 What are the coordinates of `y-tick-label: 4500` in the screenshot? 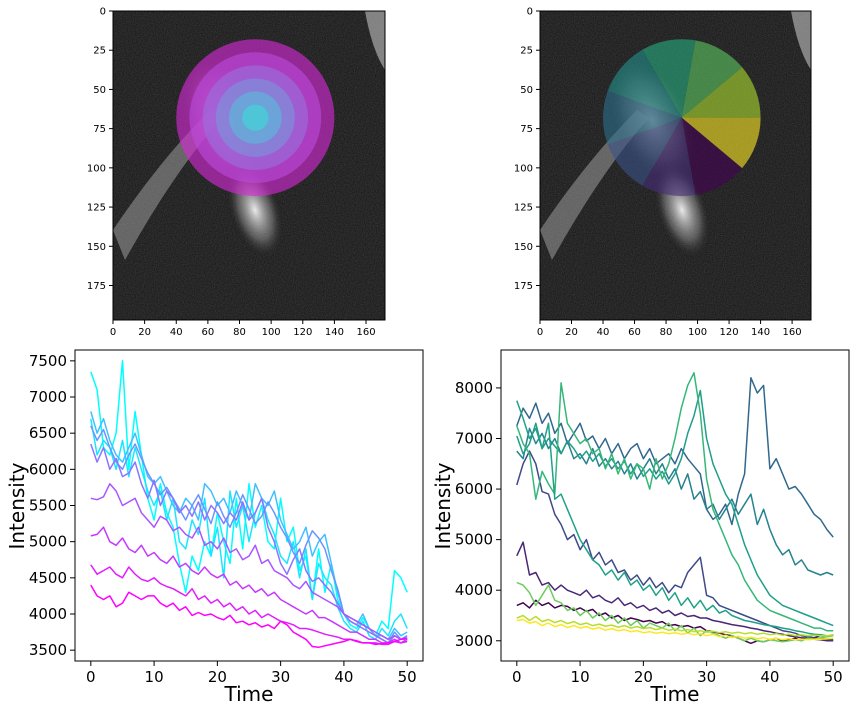 It's located at (48, 578).